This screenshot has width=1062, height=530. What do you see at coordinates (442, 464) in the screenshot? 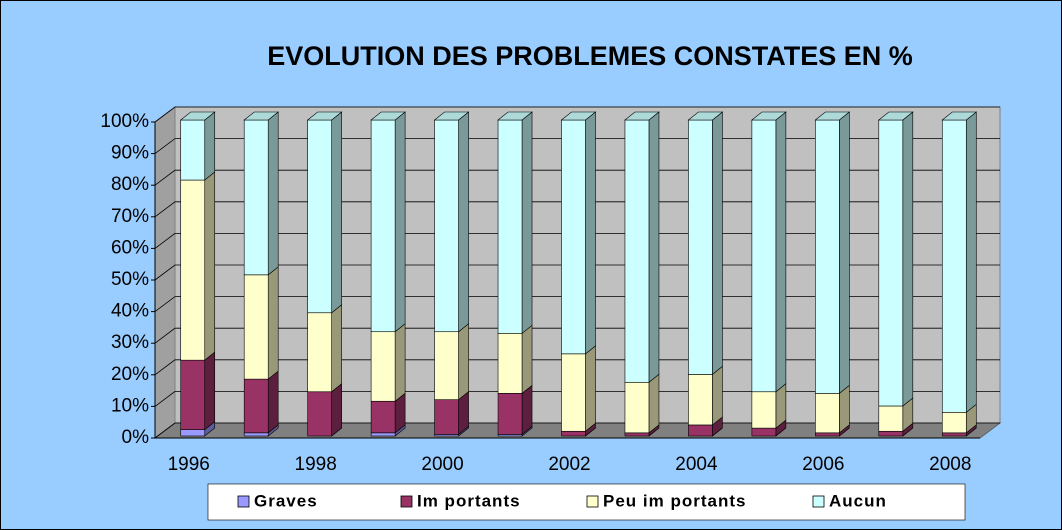
I see `x-tick-label: 2000` at bounding box center [442, 464].